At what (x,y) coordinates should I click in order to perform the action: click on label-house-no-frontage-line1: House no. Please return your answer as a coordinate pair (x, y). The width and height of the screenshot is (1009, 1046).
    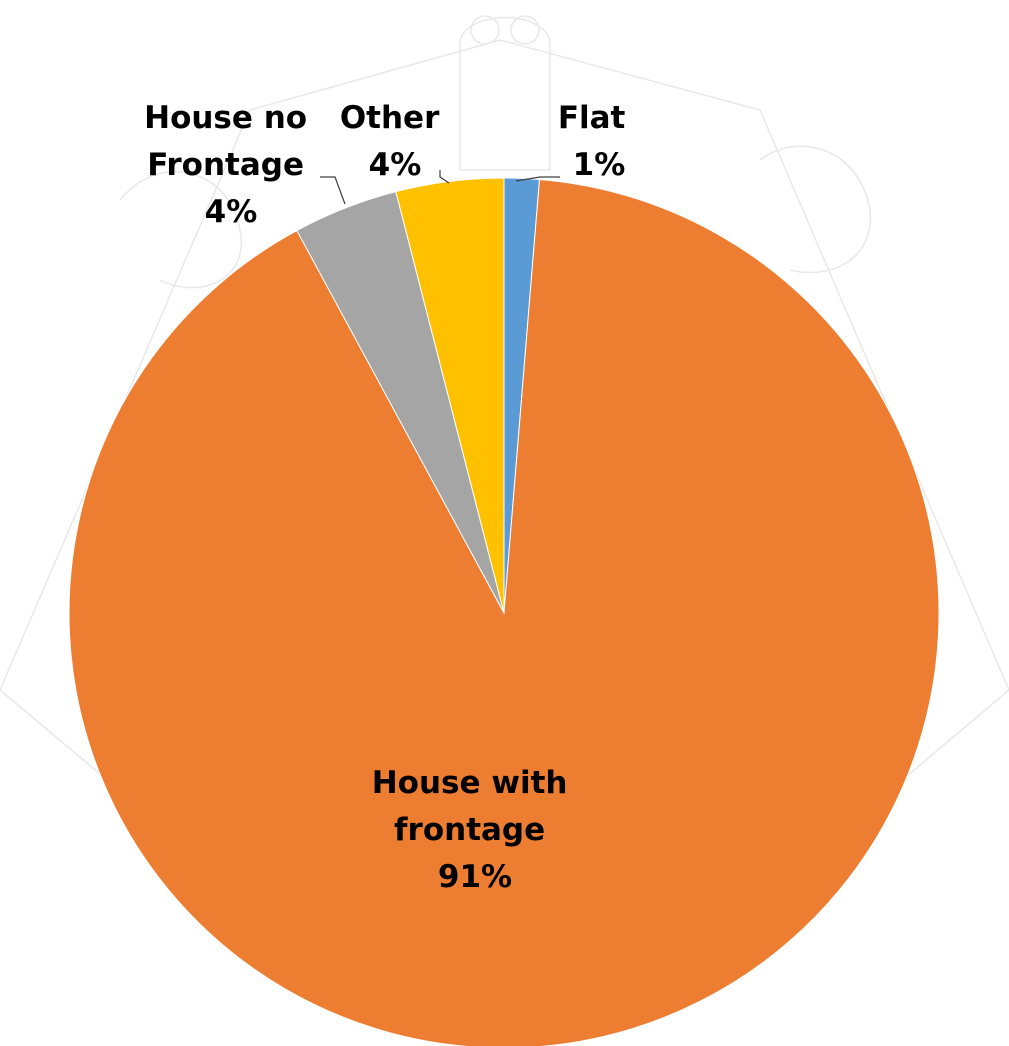
    Looking at the image, I should click on (225, 118).